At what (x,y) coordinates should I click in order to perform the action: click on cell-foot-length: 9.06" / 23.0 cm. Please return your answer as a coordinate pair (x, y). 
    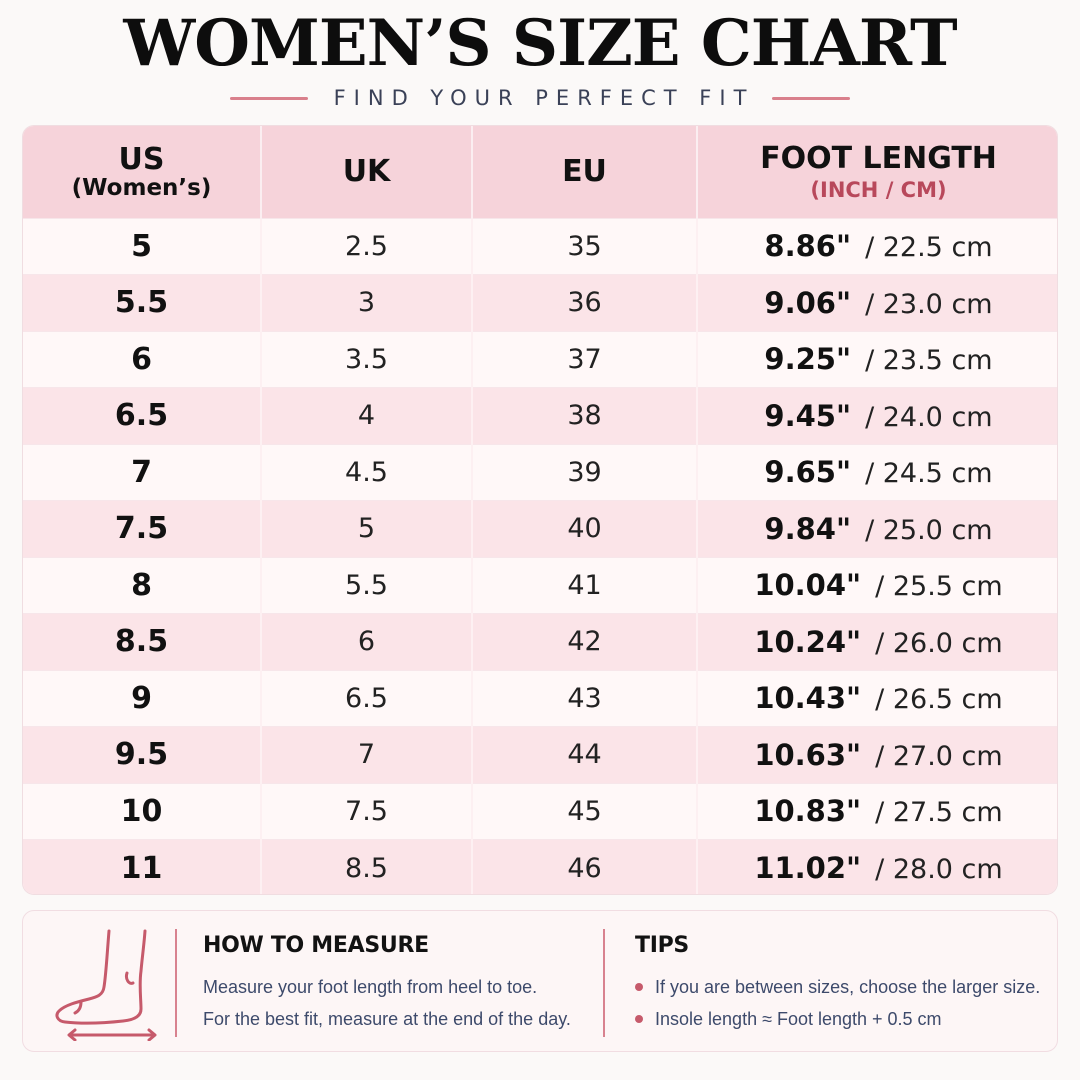
    Looking at the image, I should click on (877, 302).